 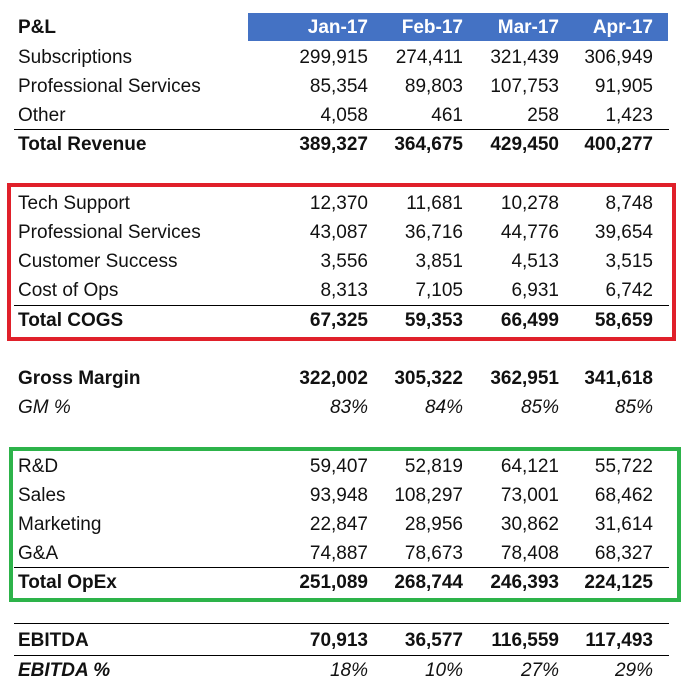 What do you see at coordinates (524, 86) in the screenshot?
I see `cell-mar: 107,753` at bounding box center [524, 86].